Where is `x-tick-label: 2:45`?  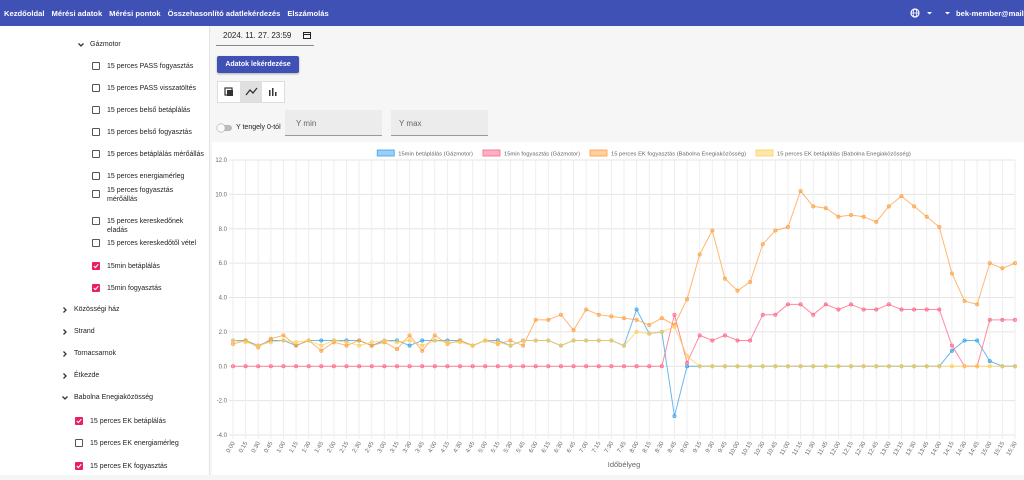 x-tick-label: 2:45 is located at coordinates (369, 447).